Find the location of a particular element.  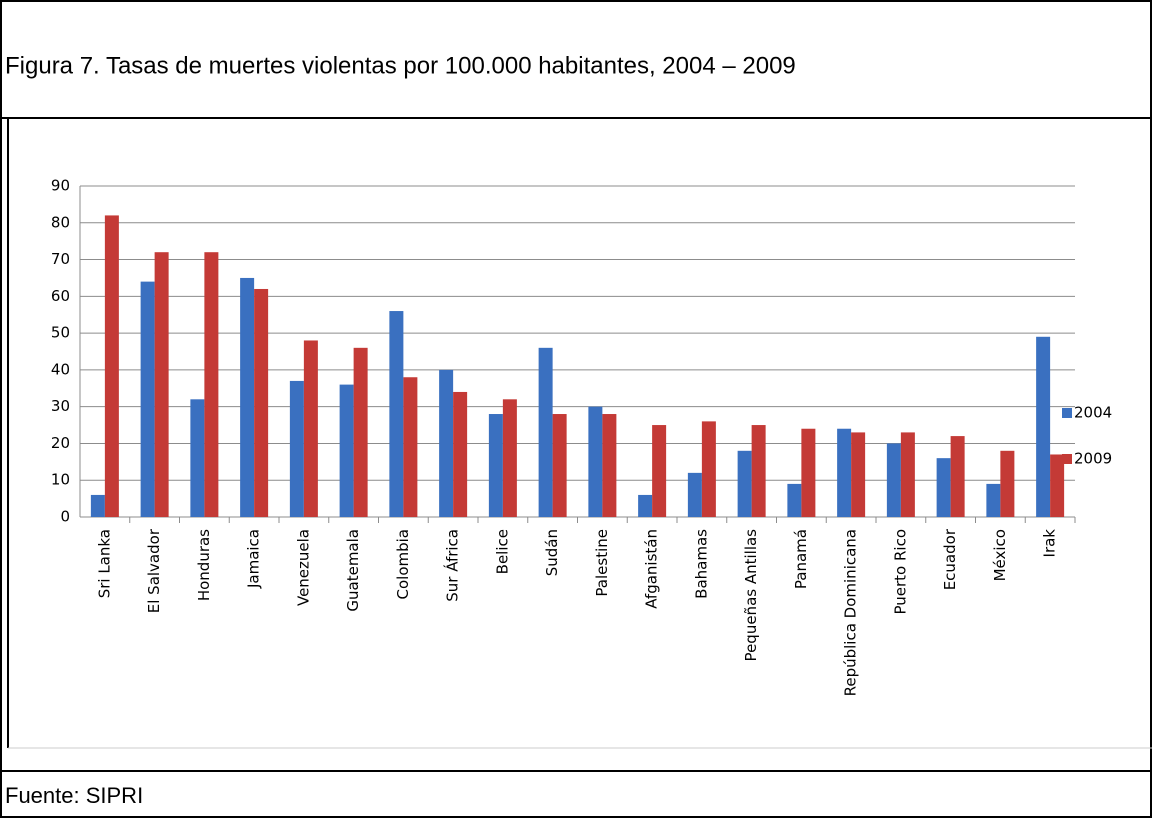

x-tick-label: Pequeñas Antillas is located at coordinates (751, 595).